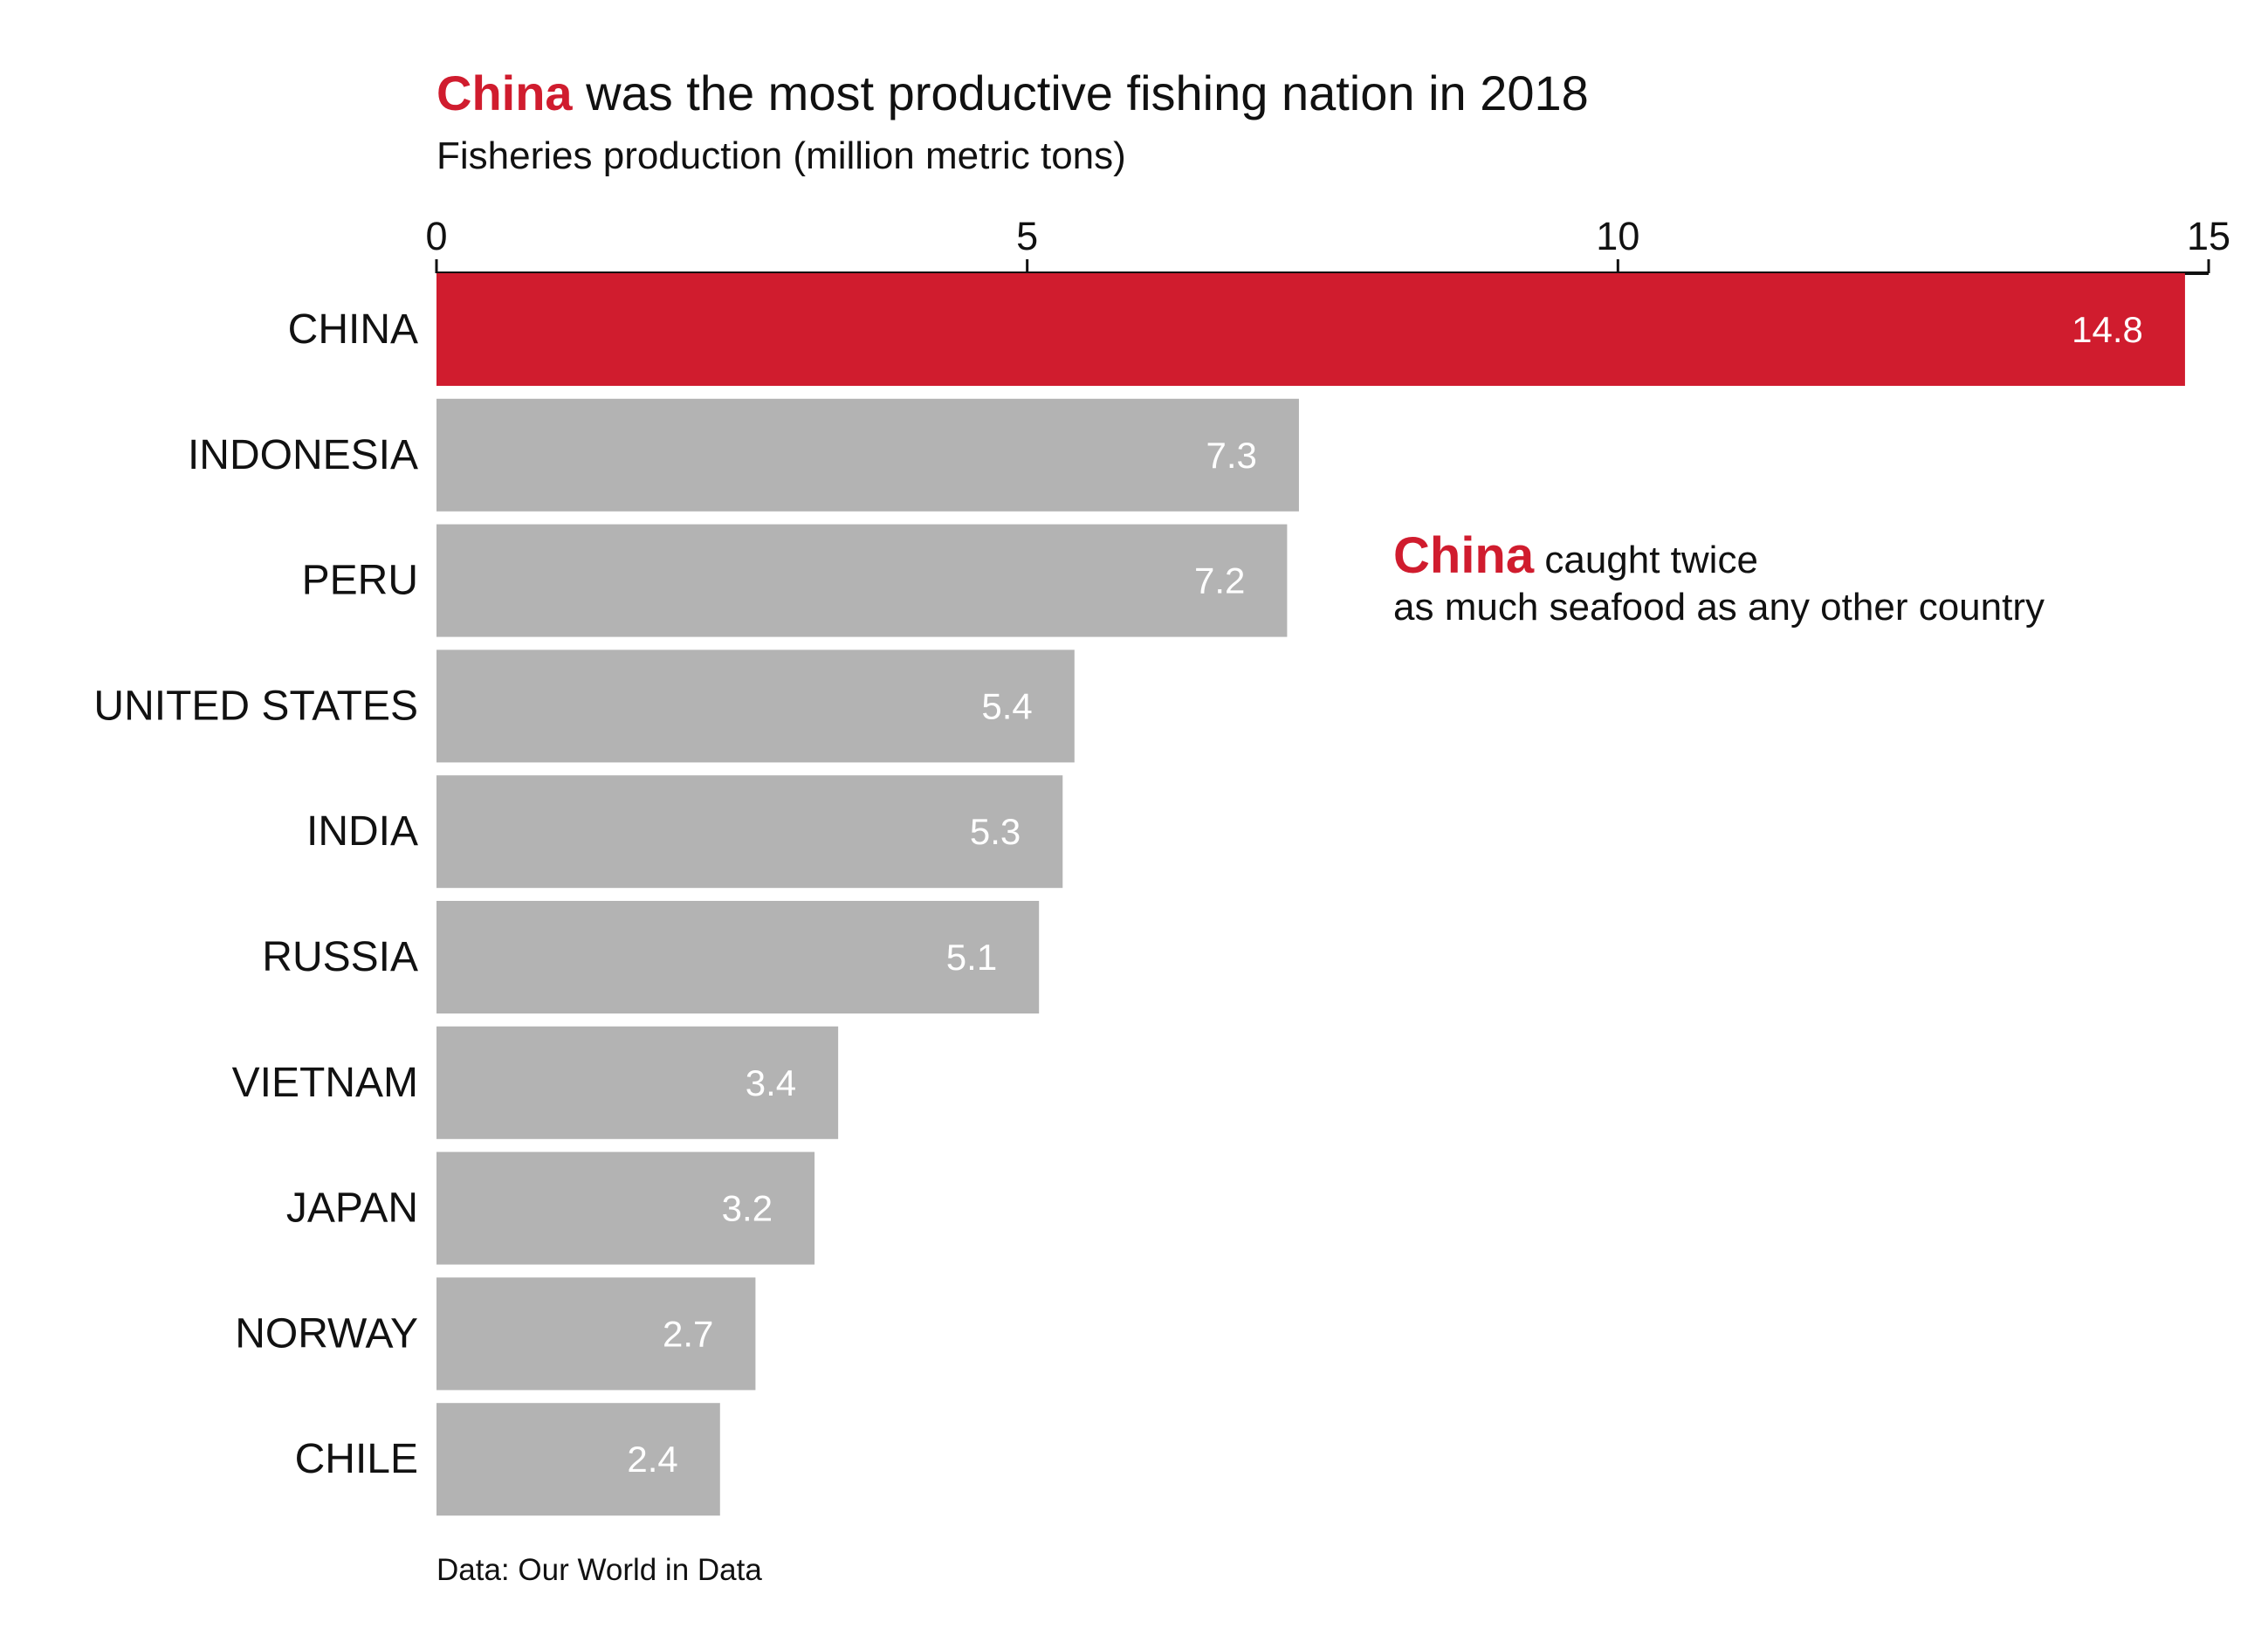  I want to click on x-tick-label: 0, so click(436, 236).